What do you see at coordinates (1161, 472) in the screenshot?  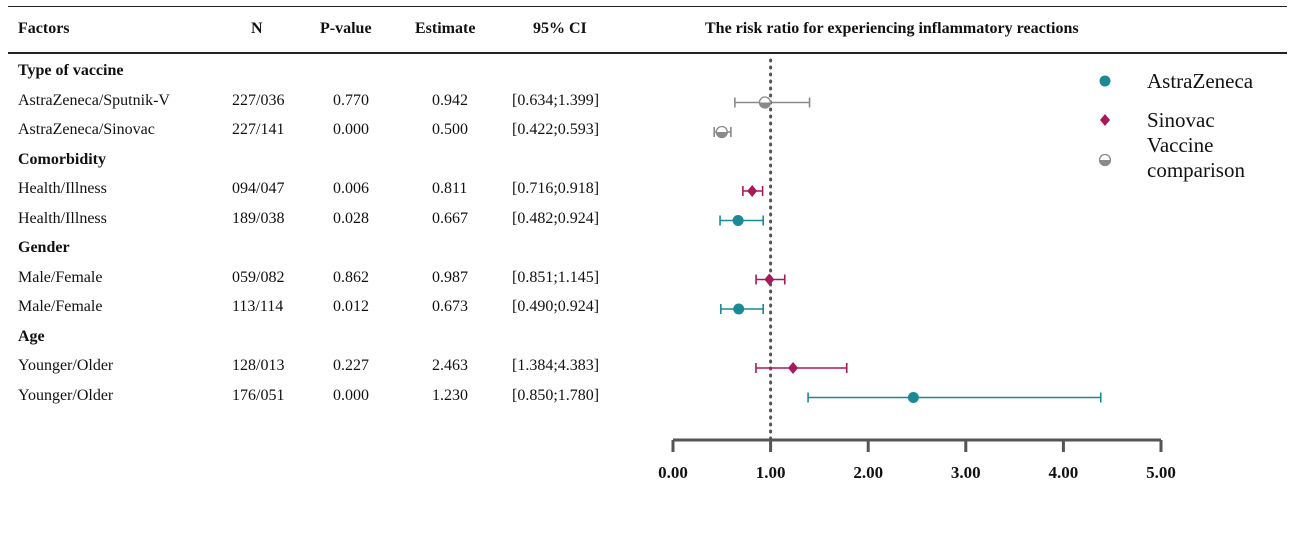 I see `x-tick-label: 5.00` at bounding box center [1161, 472].